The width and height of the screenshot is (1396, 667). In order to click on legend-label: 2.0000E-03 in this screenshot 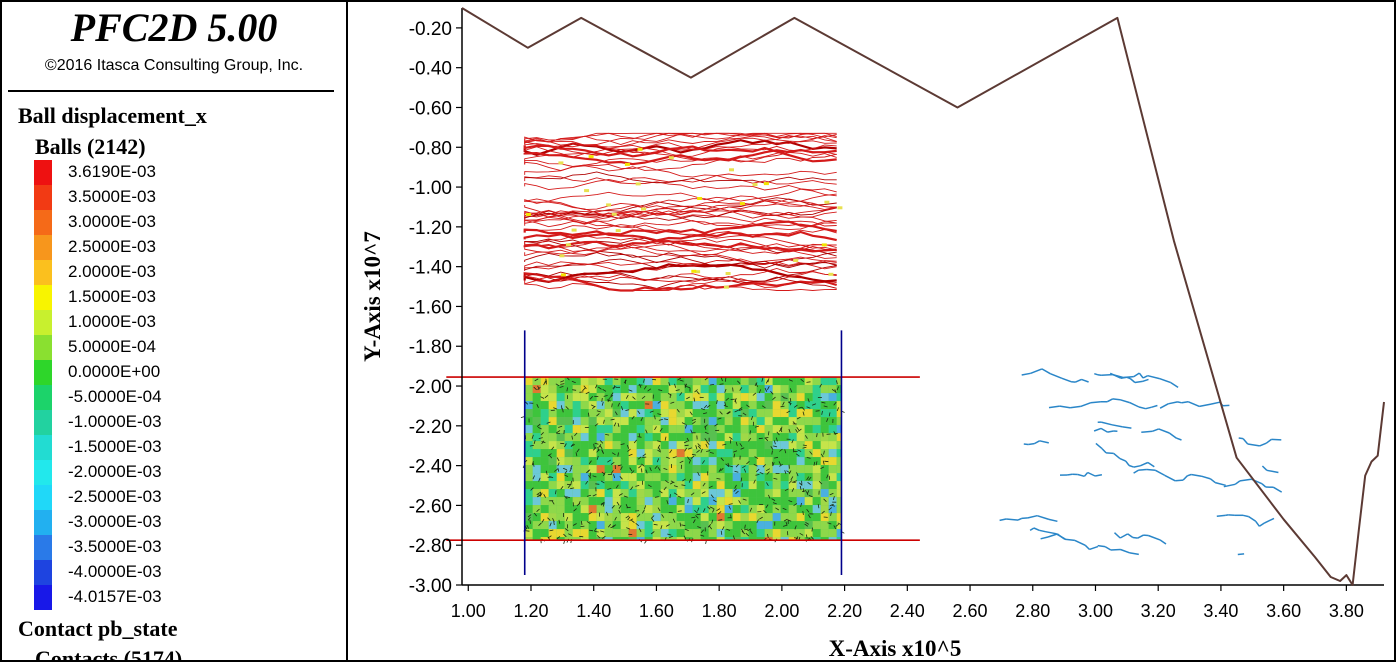, I will do `click(112, 272)`.